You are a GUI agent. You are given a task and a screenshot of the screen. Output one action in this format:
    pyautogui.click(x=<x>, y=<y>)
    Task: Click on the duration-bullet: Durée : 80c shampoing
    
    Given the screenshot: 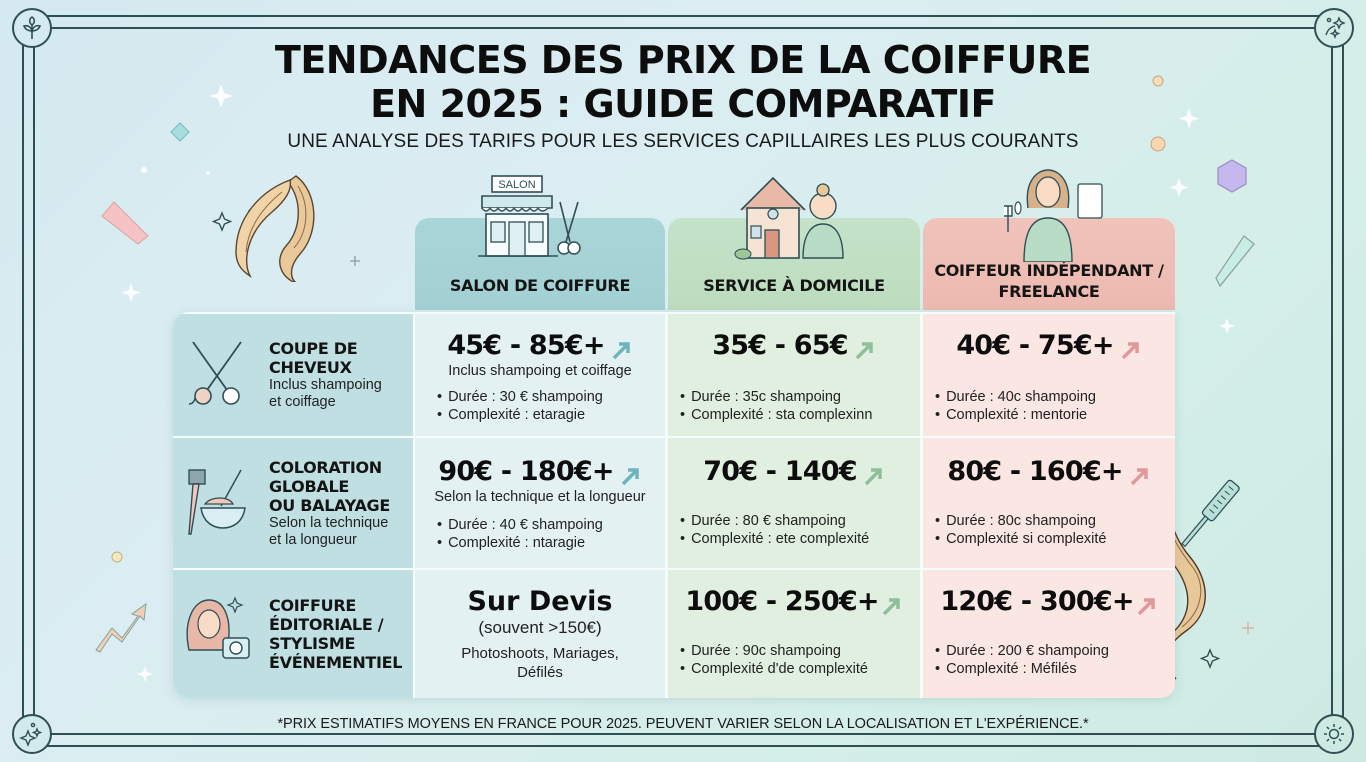 What is the action you would take?
    pyautogui.click(x=1052, y=521)
    